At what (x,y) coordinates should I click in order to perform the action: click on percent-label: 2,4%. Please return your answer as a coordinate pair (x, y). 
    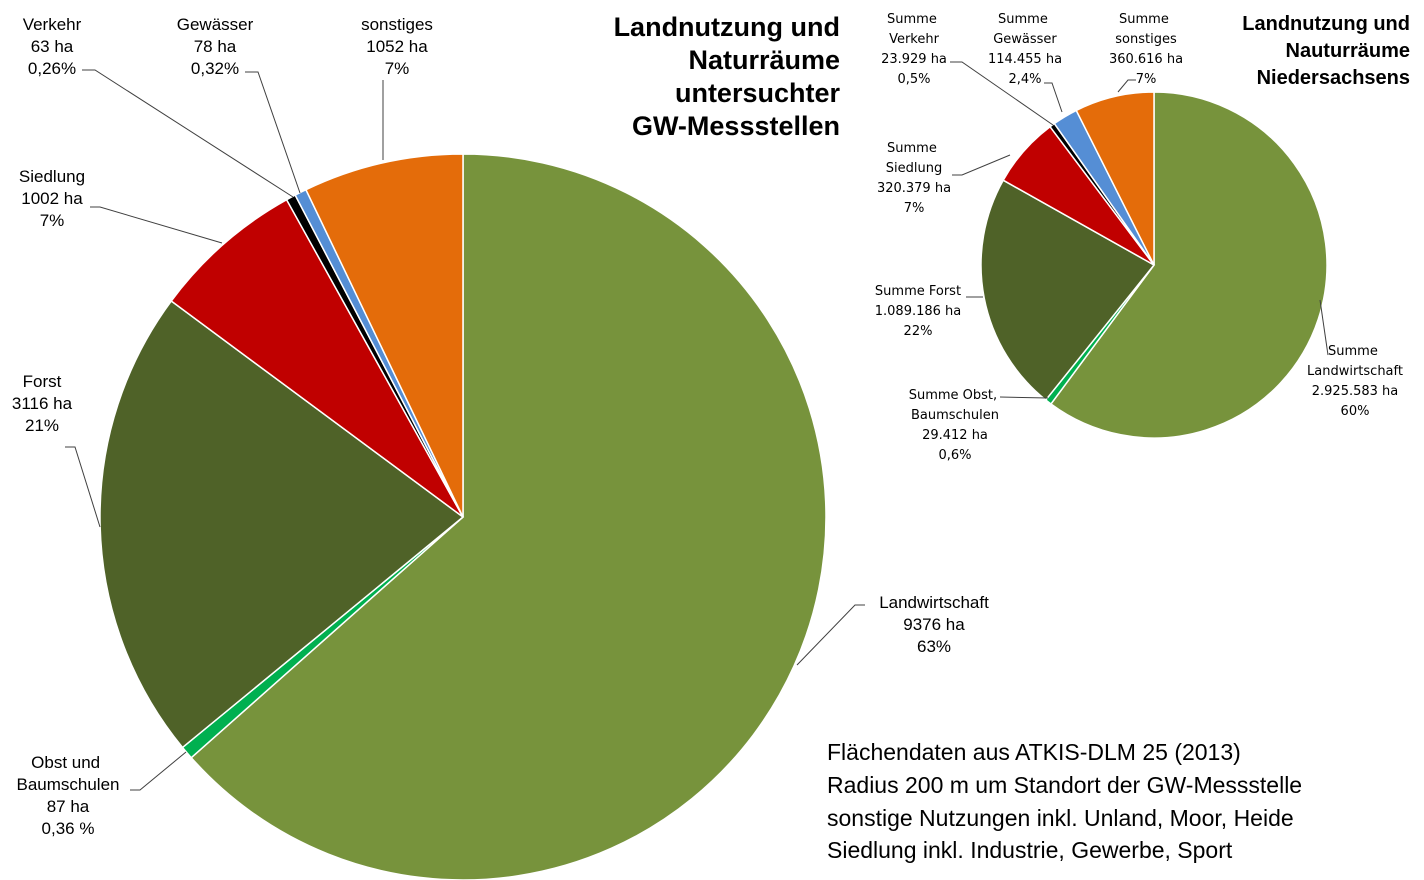
    Looking at the image, I should click on (1024, 79).